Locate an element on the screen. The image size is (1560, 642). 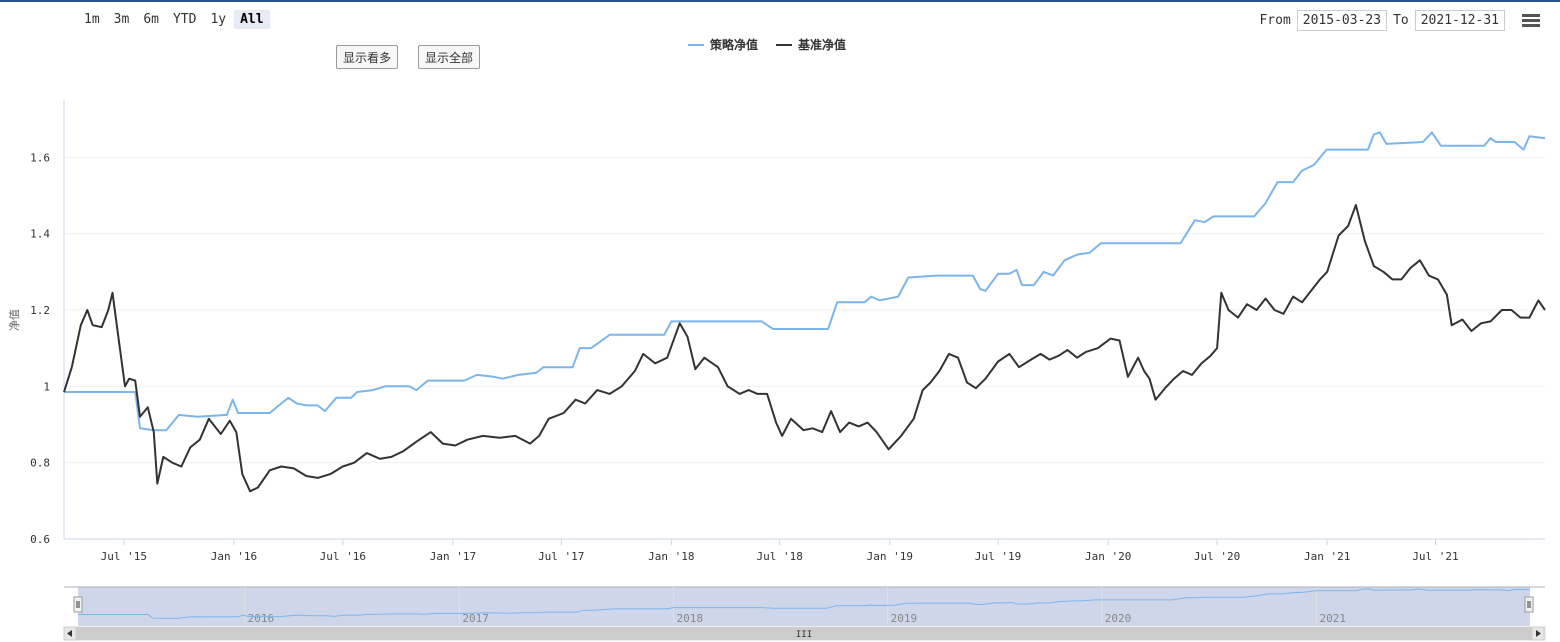
scrollbar-thumb is located at coordinates (804, 633).